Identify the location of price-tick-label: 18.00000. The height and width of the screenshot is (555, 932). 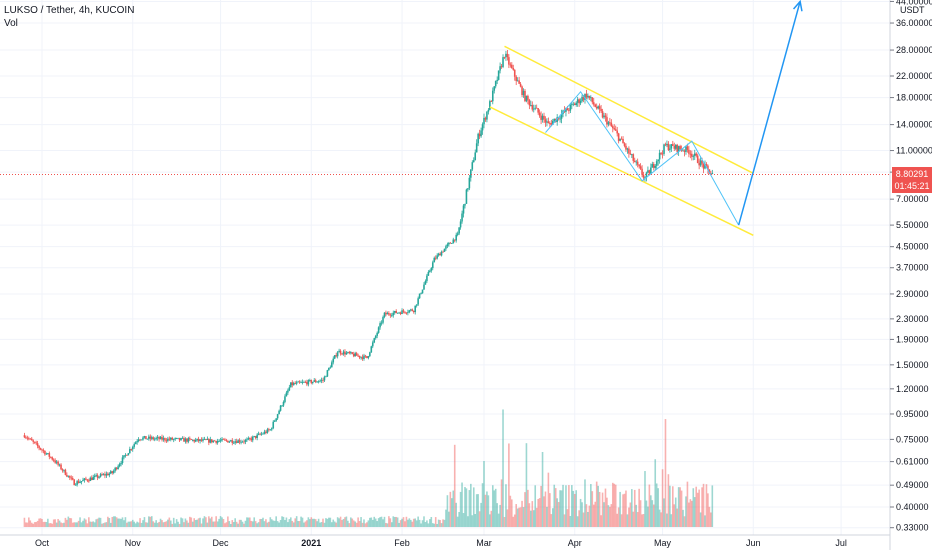
(914, 98).